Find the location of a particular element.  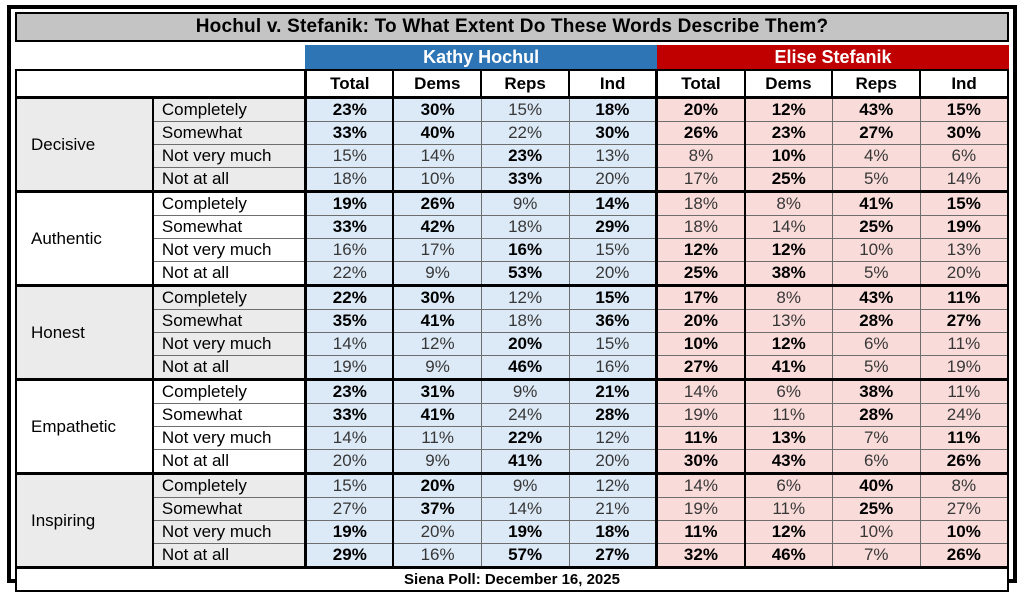

hochul-dems-value: 17% is located at coordinates (437, 250).